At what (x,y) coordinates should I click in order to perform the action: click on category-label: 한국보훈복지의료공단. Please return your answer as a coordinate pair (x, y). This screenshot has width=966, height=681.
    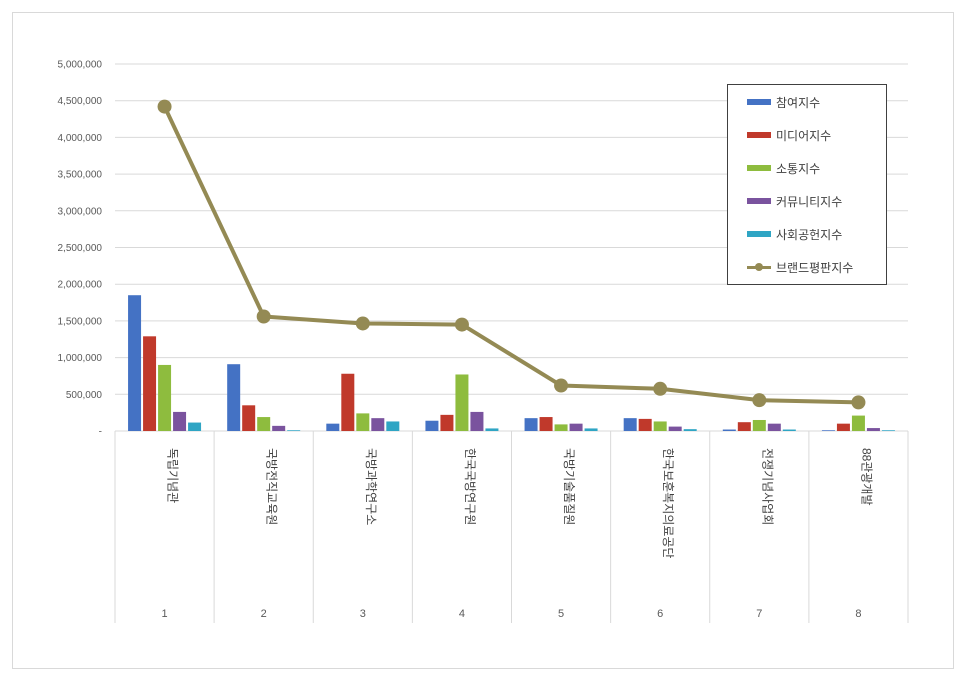
    Looking at the image, I should click on (668, 503).